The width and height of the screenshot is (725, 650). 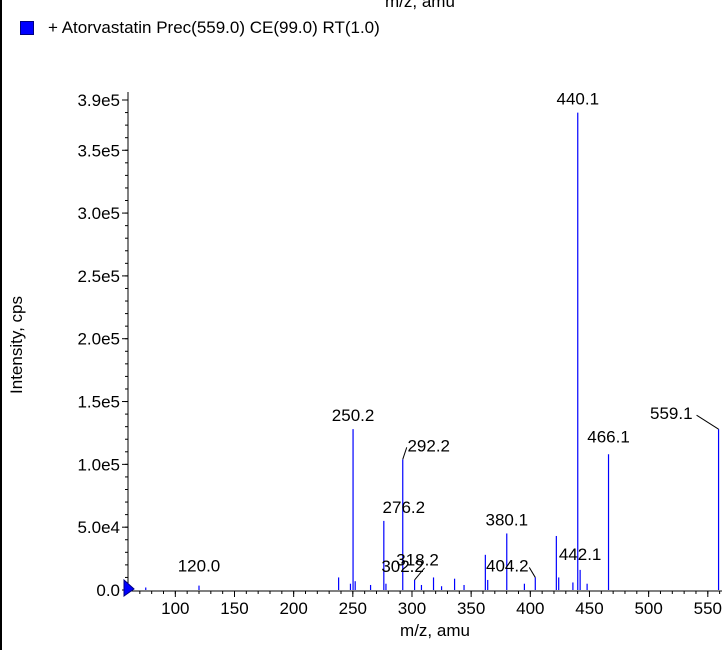 What do you see at coordinates (608, 436) in the screenshot?
I see `peak-label: 466.1` at bounding box center [608, 436].